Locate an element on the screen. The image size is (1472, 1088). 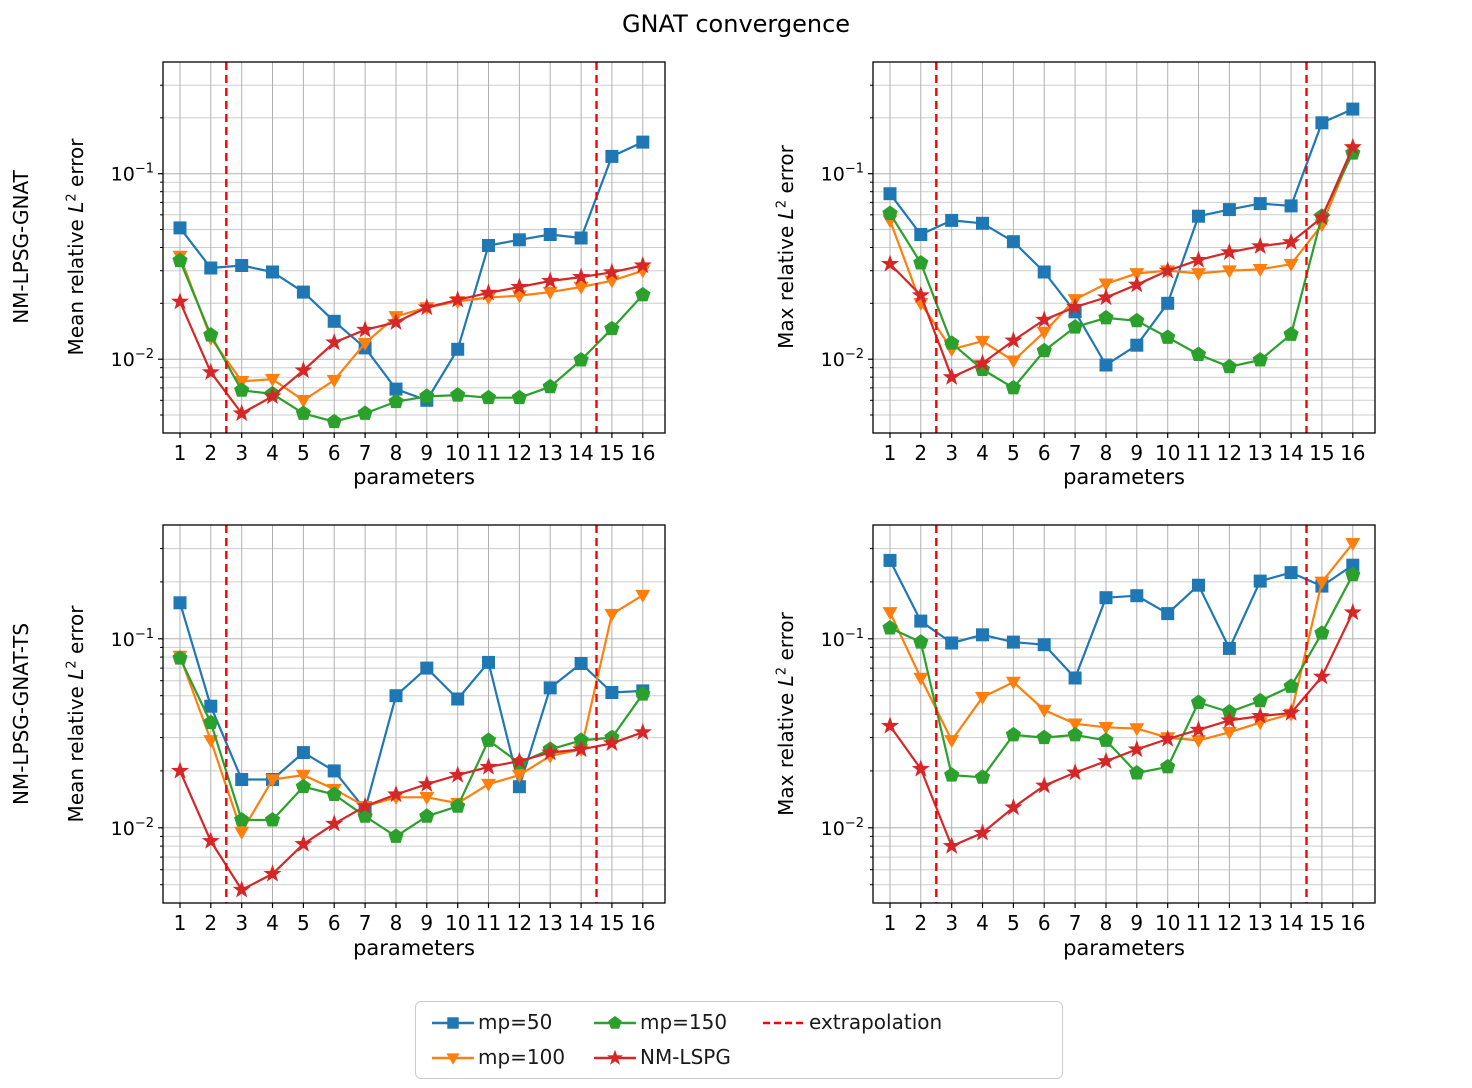
xlabel-bottom-left: parameters is located at coordinates (414, 948).